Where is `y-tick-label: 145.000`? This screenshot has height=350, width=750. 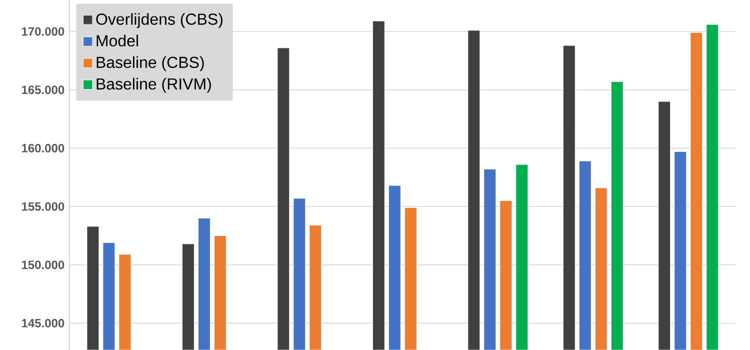 y-tick-label: 145.000 is located at coordinates (43, 323).